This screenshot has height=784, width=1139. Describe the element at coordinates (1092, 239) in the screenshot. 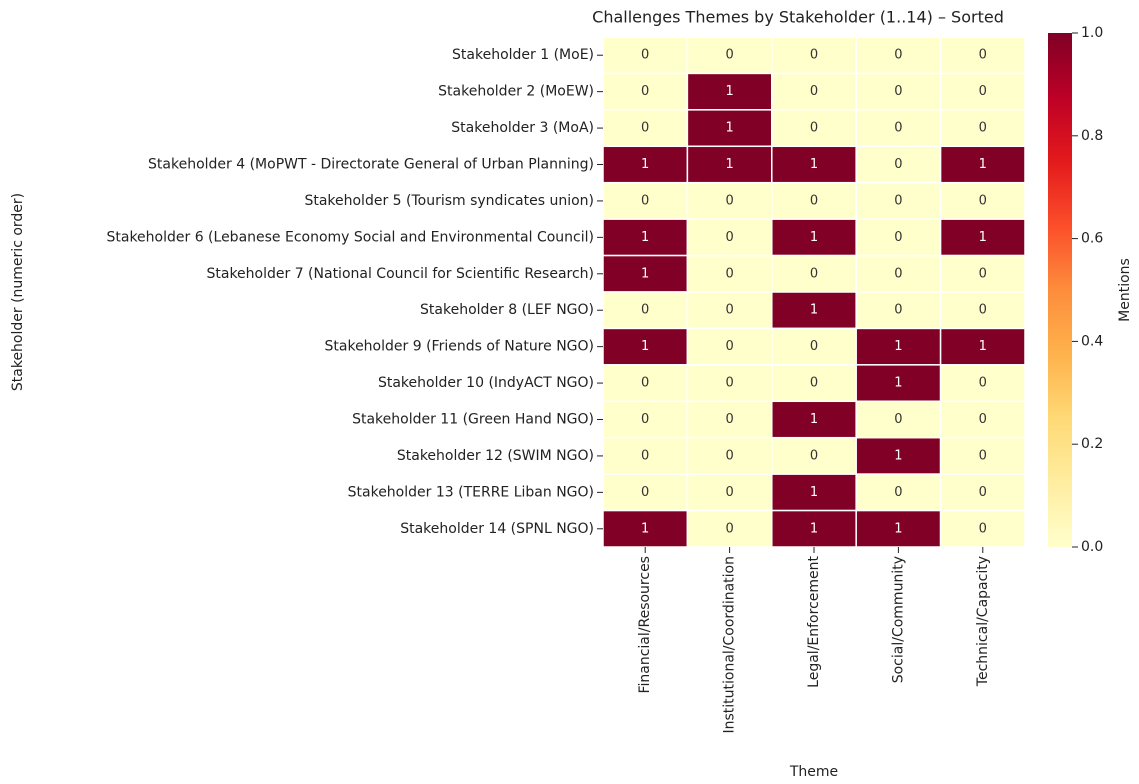

I see `colorbar-tick-label: 0.6` at that location.